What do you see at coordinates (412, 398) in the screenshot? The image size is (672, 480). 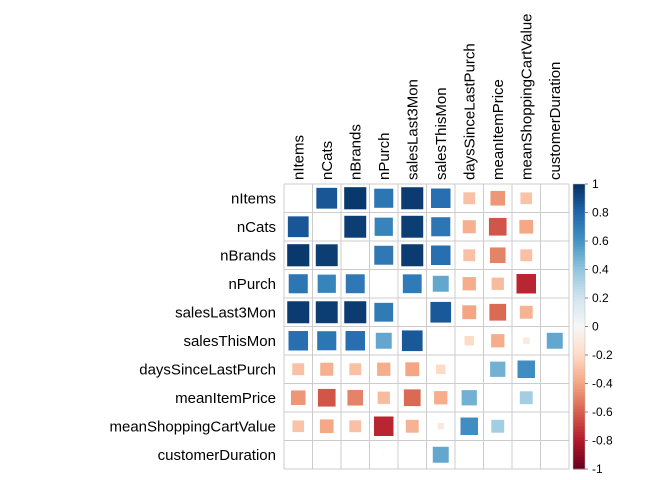 I see `cell-meanItemPrice-salesLast3Mon` at bounding box center [412, 398].